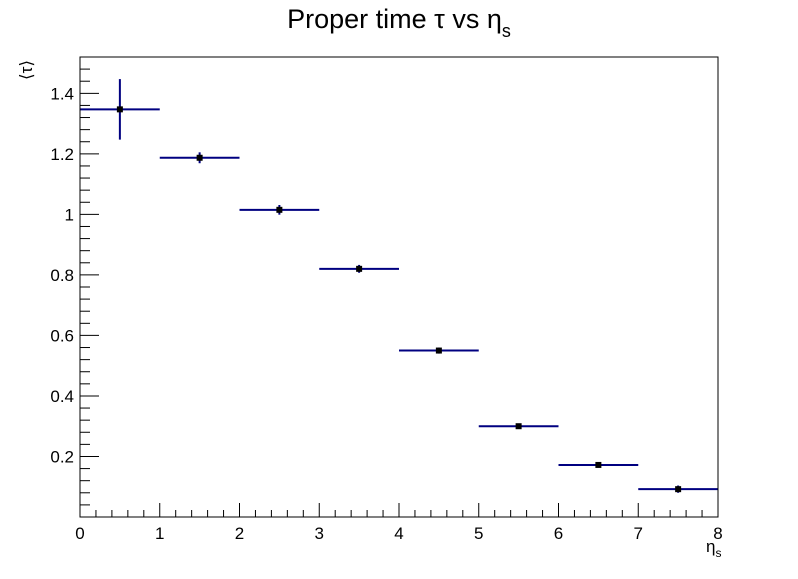  Describe the element at coordinates (718, 553) in the screenshot. I see `x-axis-label-subscript: s` at that location.